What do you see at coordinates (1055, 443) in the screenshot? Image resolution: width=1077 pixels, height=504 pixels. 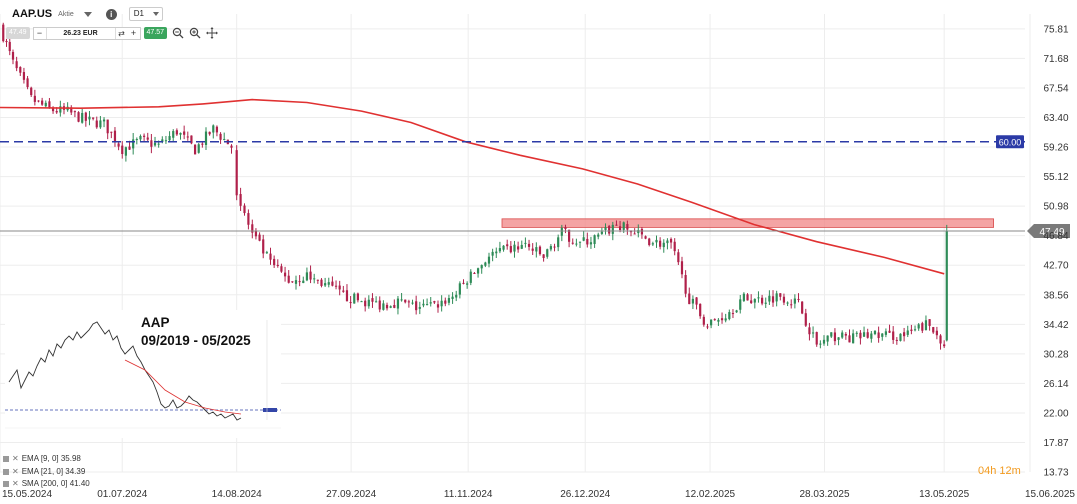 I see `y-tick-label: 17.87` at bounding box center [1055, 443].